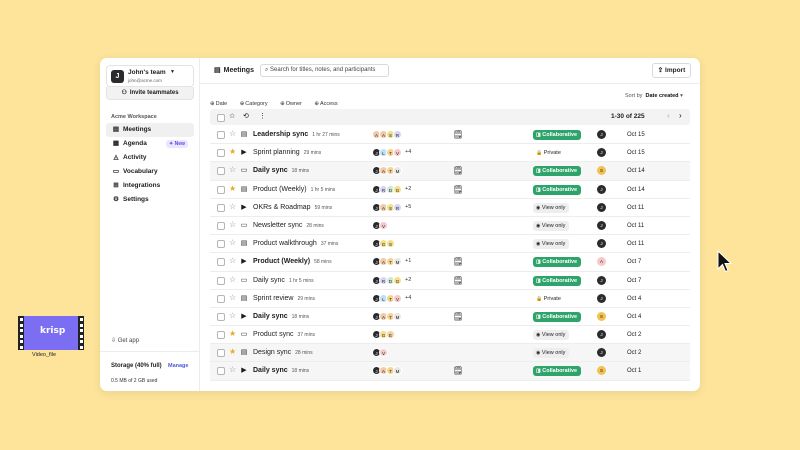 This screenshot has height=450, width=800. I want to click on sidebar-item-settings: ⚙ Settings, so click(150, 200).